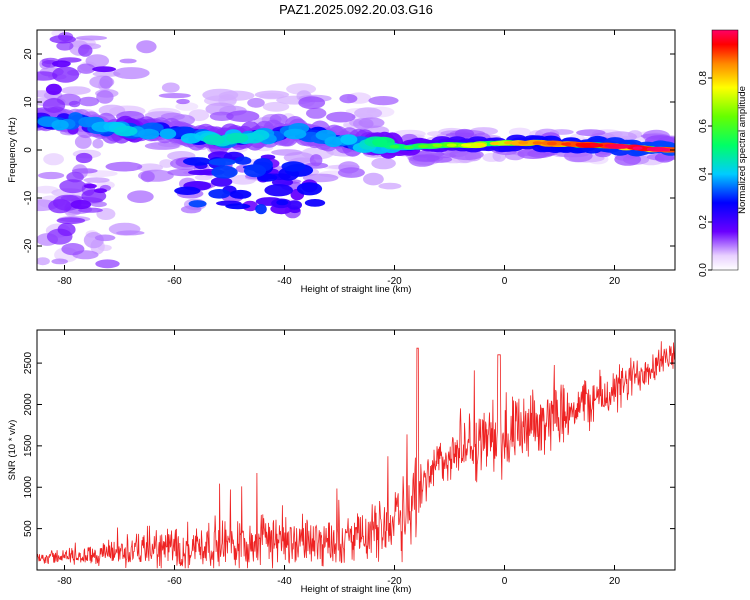  Describe the element at coordinates (28, 102) in the screenshot. I see `y-tick-label: 10` at that location.